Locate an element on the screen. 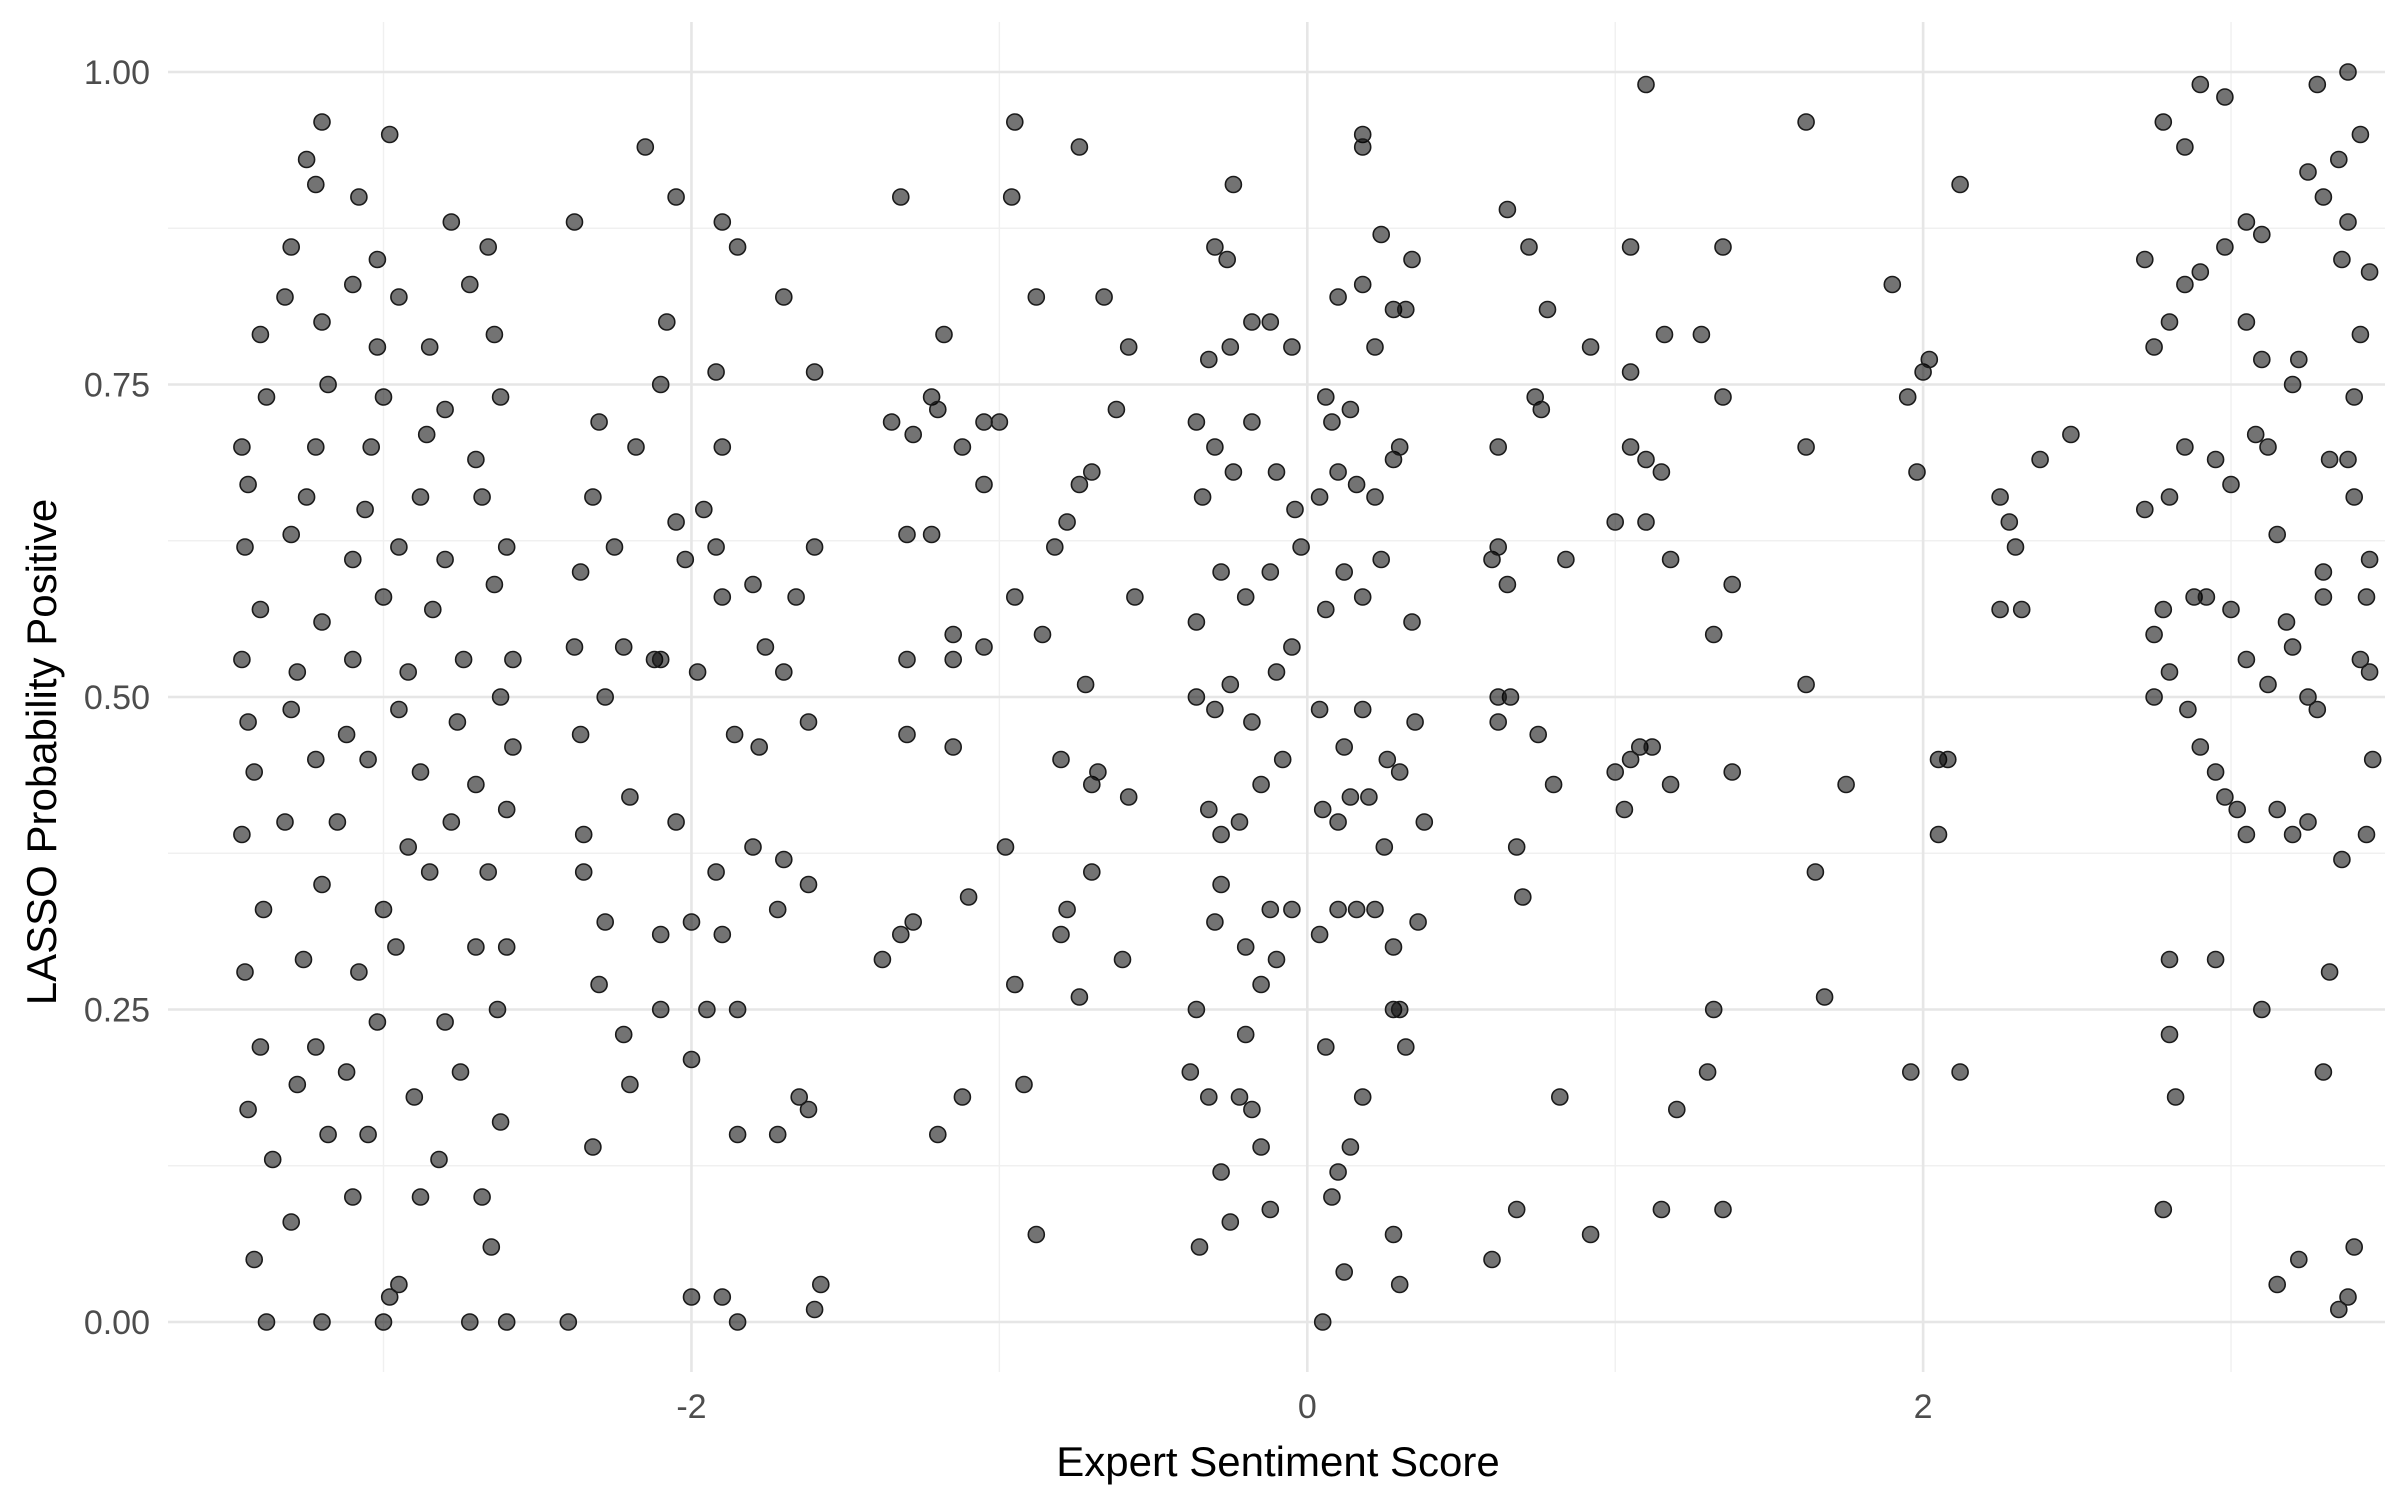  x-axis-tick-labels: -2 0 2 is located at coordinates (1304, 1407).